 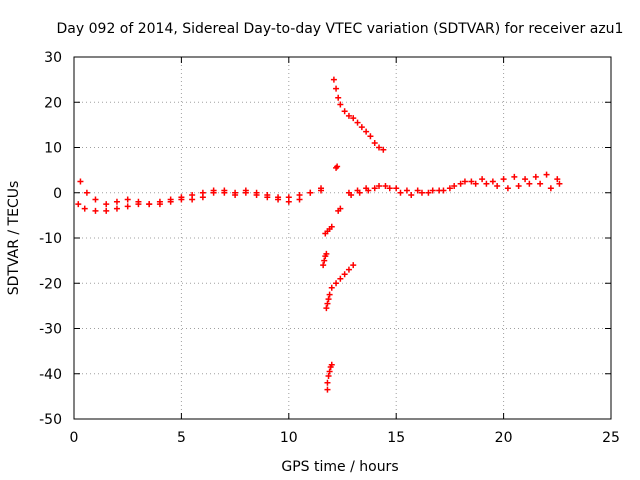 What do you see at coordinates (358, 114) in the screenshot?
I see `series-upper-arc` at bounding box center [358, 114].